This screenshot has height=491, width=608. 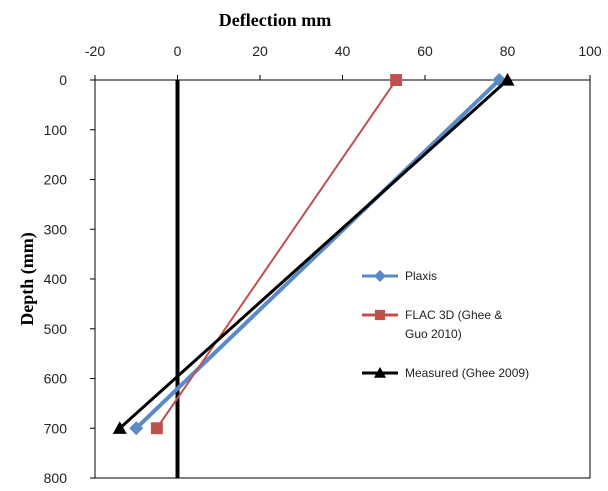 What do you see at coordinates (260, 51) in the screenshot?
I see `x-tick-label: 20` at bounding box center [260, 51].